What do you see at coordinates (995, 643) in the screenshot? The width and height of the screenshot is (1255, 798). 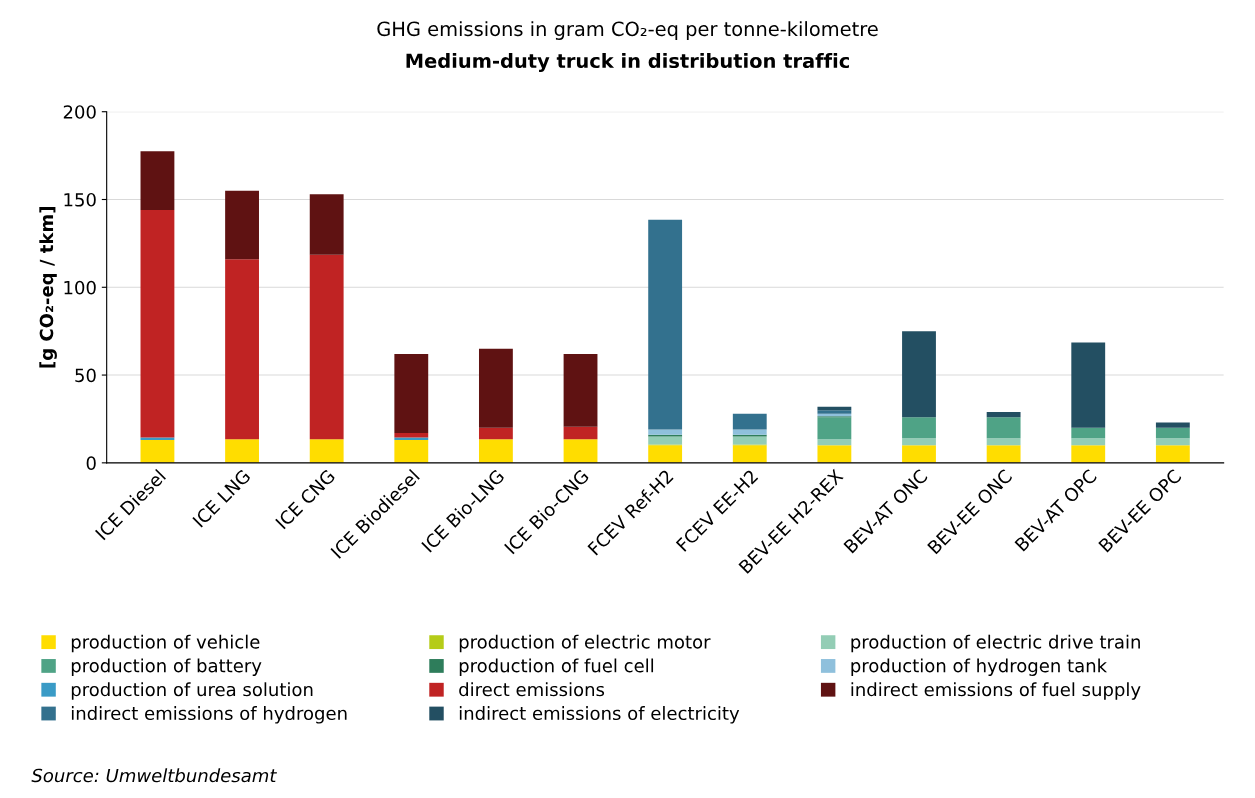 I see `legend-label: production of electric drive train` at bounding box center [995, 643].